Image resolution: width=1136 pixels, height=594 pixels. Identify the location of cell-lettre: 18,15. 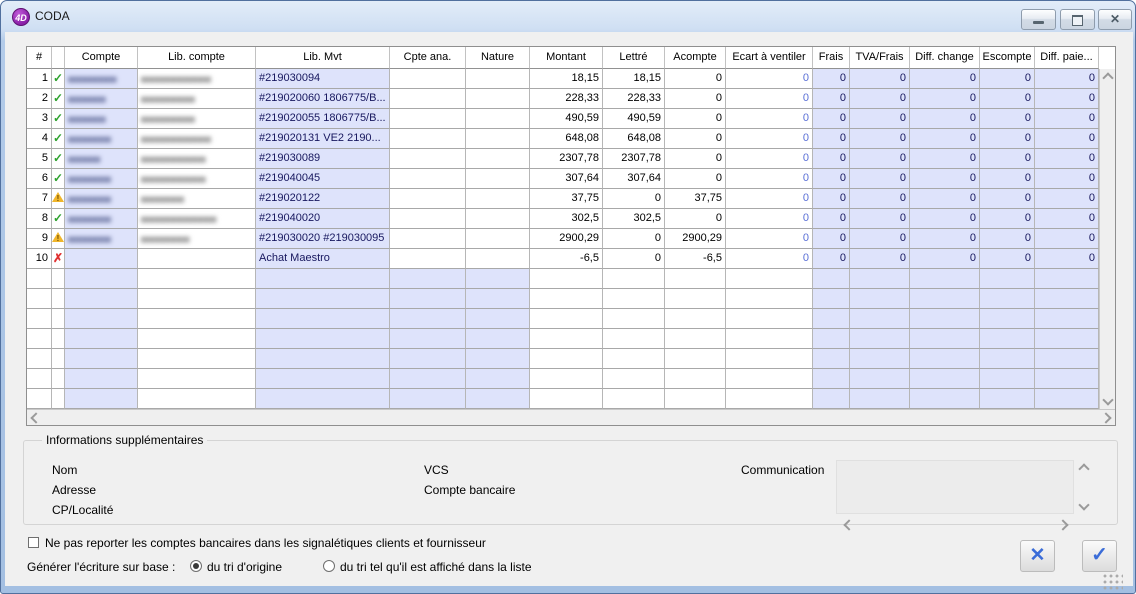
(634, 79).